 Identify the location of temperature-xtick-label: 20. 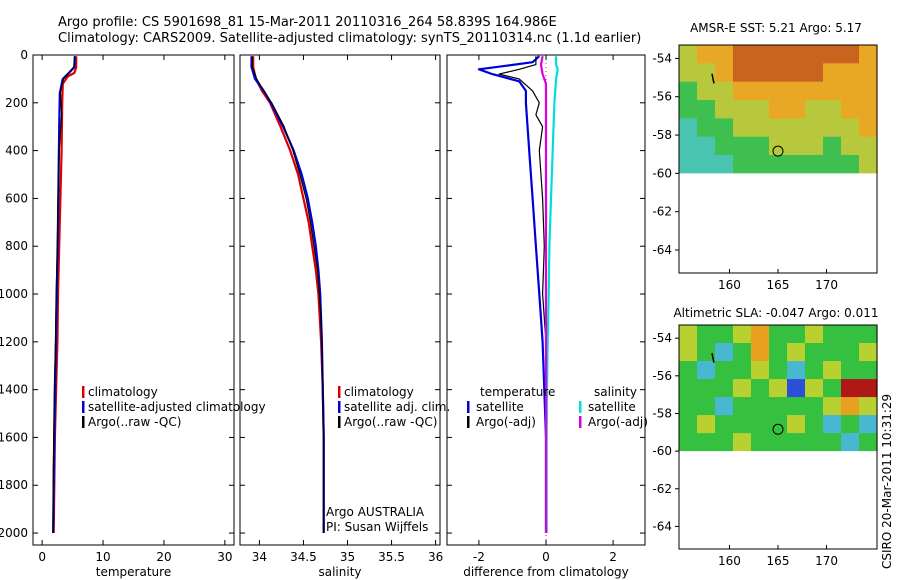
(163, 557).